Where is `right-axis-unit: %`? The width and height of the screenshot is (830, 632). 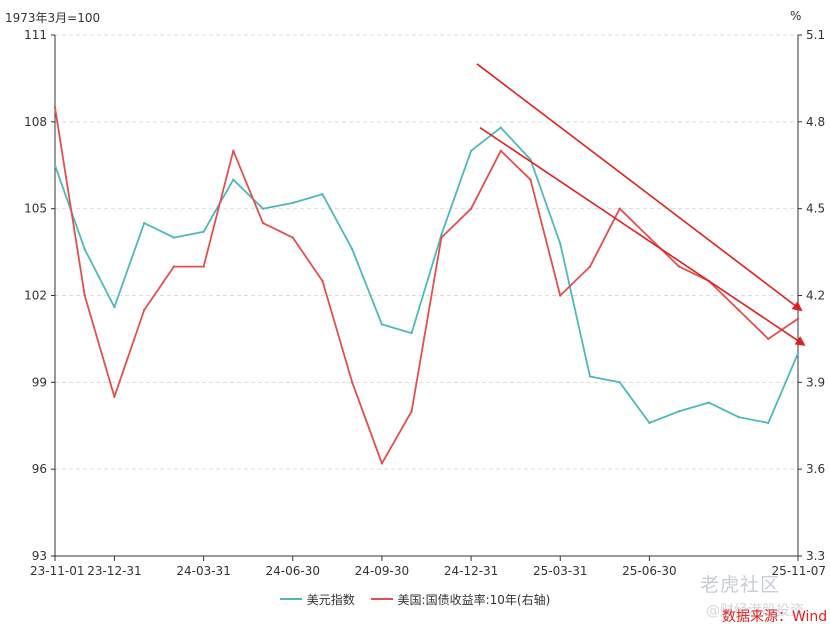 right-axis-unit: % is located at coordinates (796, 16).